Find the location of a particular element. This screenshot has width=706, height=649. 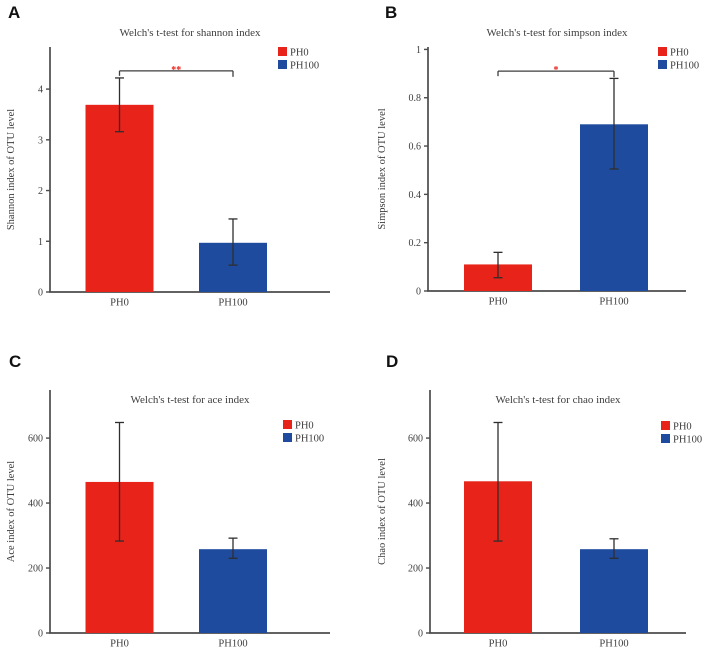

y-axis-label: Chao index of OTU level is located at coordinates (382, 511).